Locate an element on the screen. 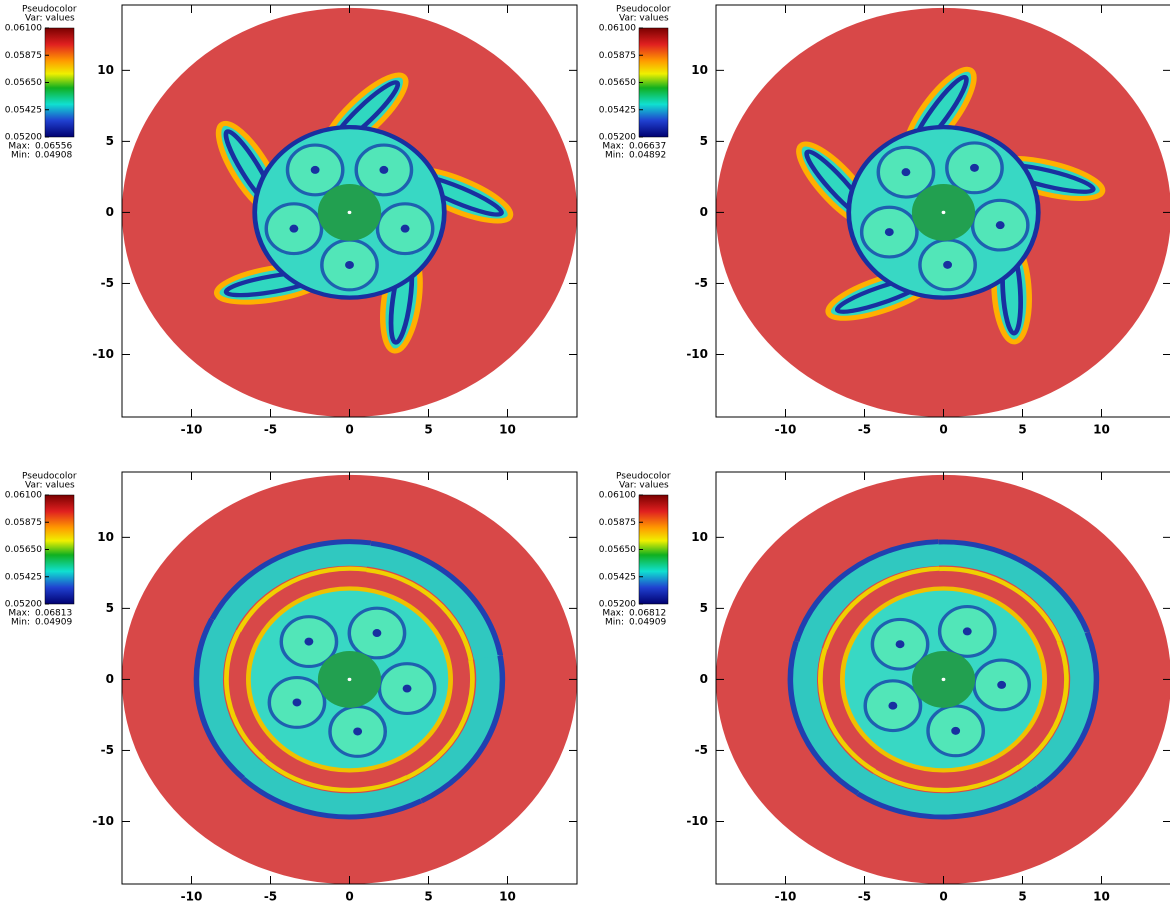 The width and height of the screenshot is (1170, 904). min-value: 0.04909 is located at coordinates (53, 623).